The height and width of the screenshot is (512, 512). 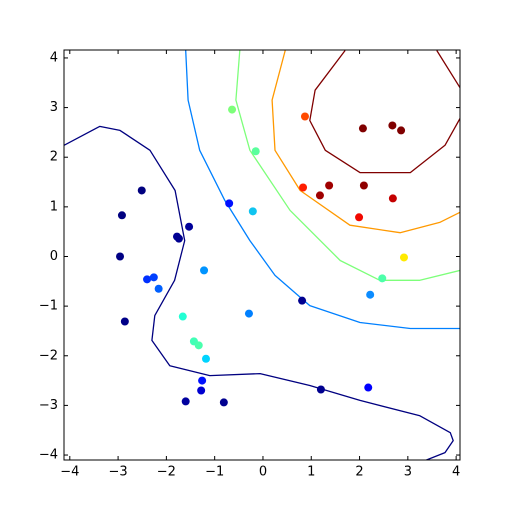 I want to click on y-tick-label: −1, so click(x=48, y=306).